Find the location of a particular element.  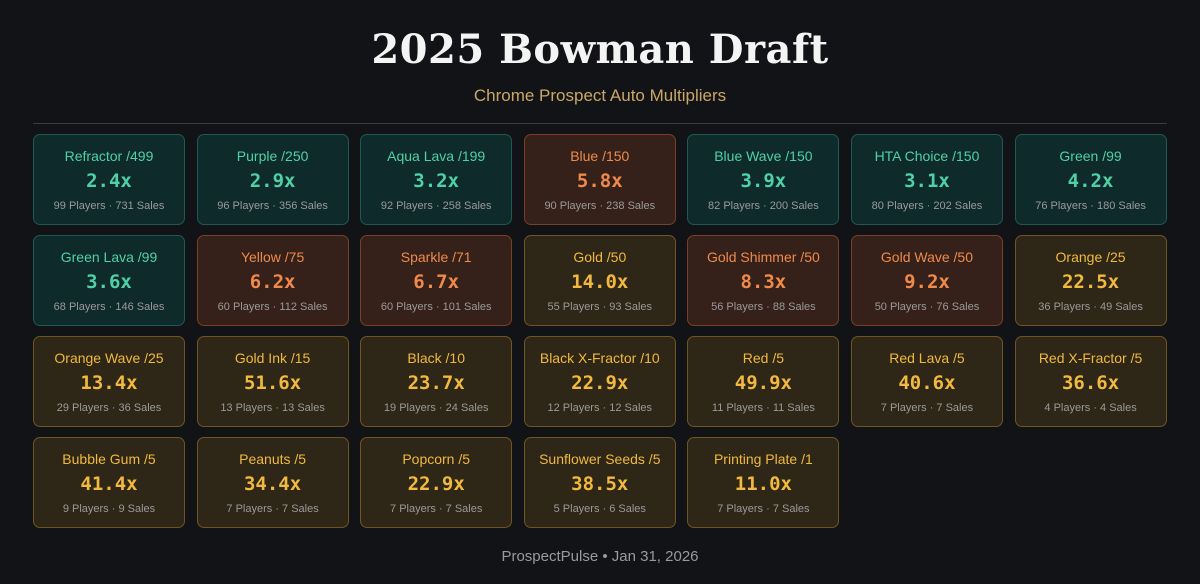

player-sales-stats: 56 Players · 88 Sales is located at coordinates (763, 307).